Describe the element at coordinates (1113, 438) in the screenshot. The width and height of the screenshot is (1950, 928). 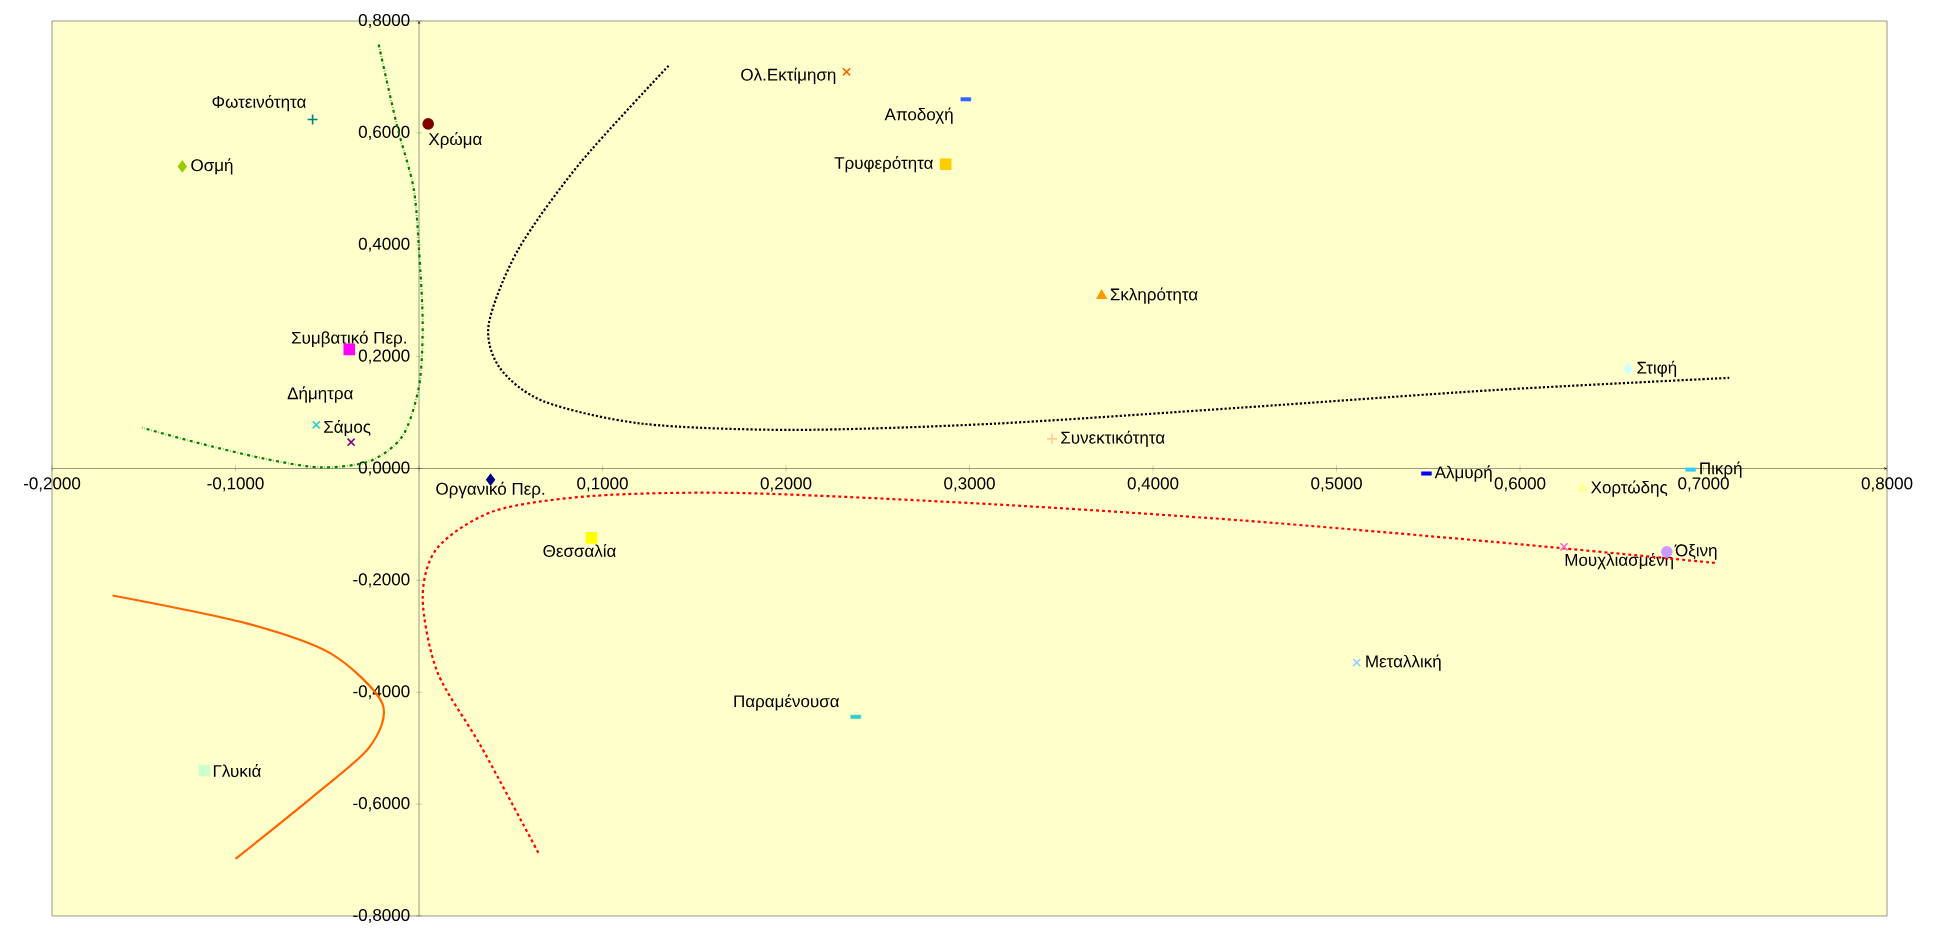
I see `series-label: Συνεκτικότητα` at that location.